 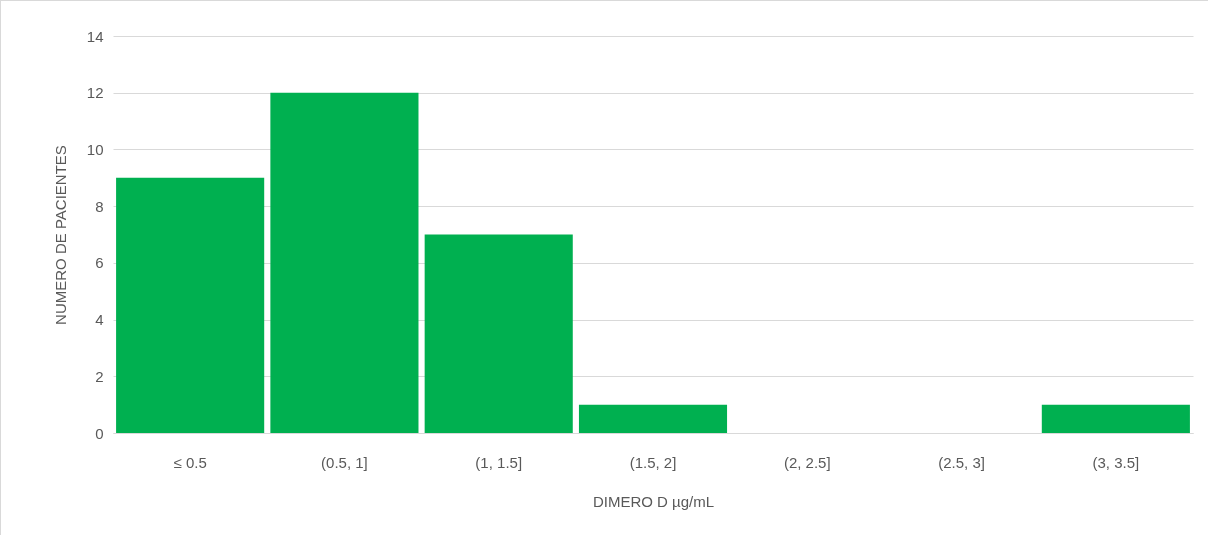 I want to click on x-axis-title: DIMERO D µg/mL, so click(x=653, y=501).